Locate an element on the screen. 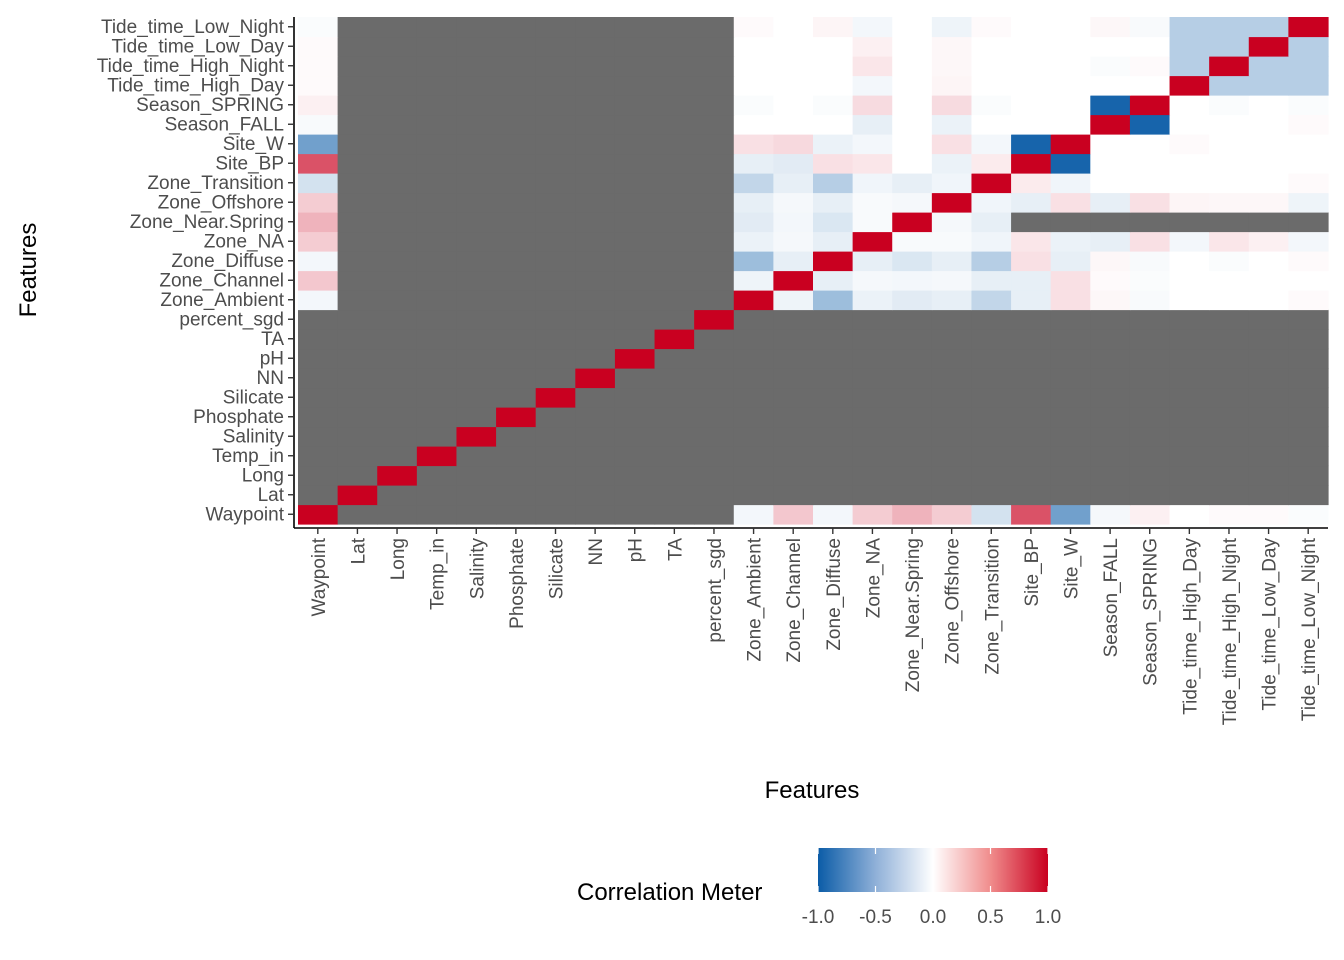 Image resolution: width=1344 pixels, height=960 pixels. y-tick-label: Waypoint is located at coordinates (245, 514).